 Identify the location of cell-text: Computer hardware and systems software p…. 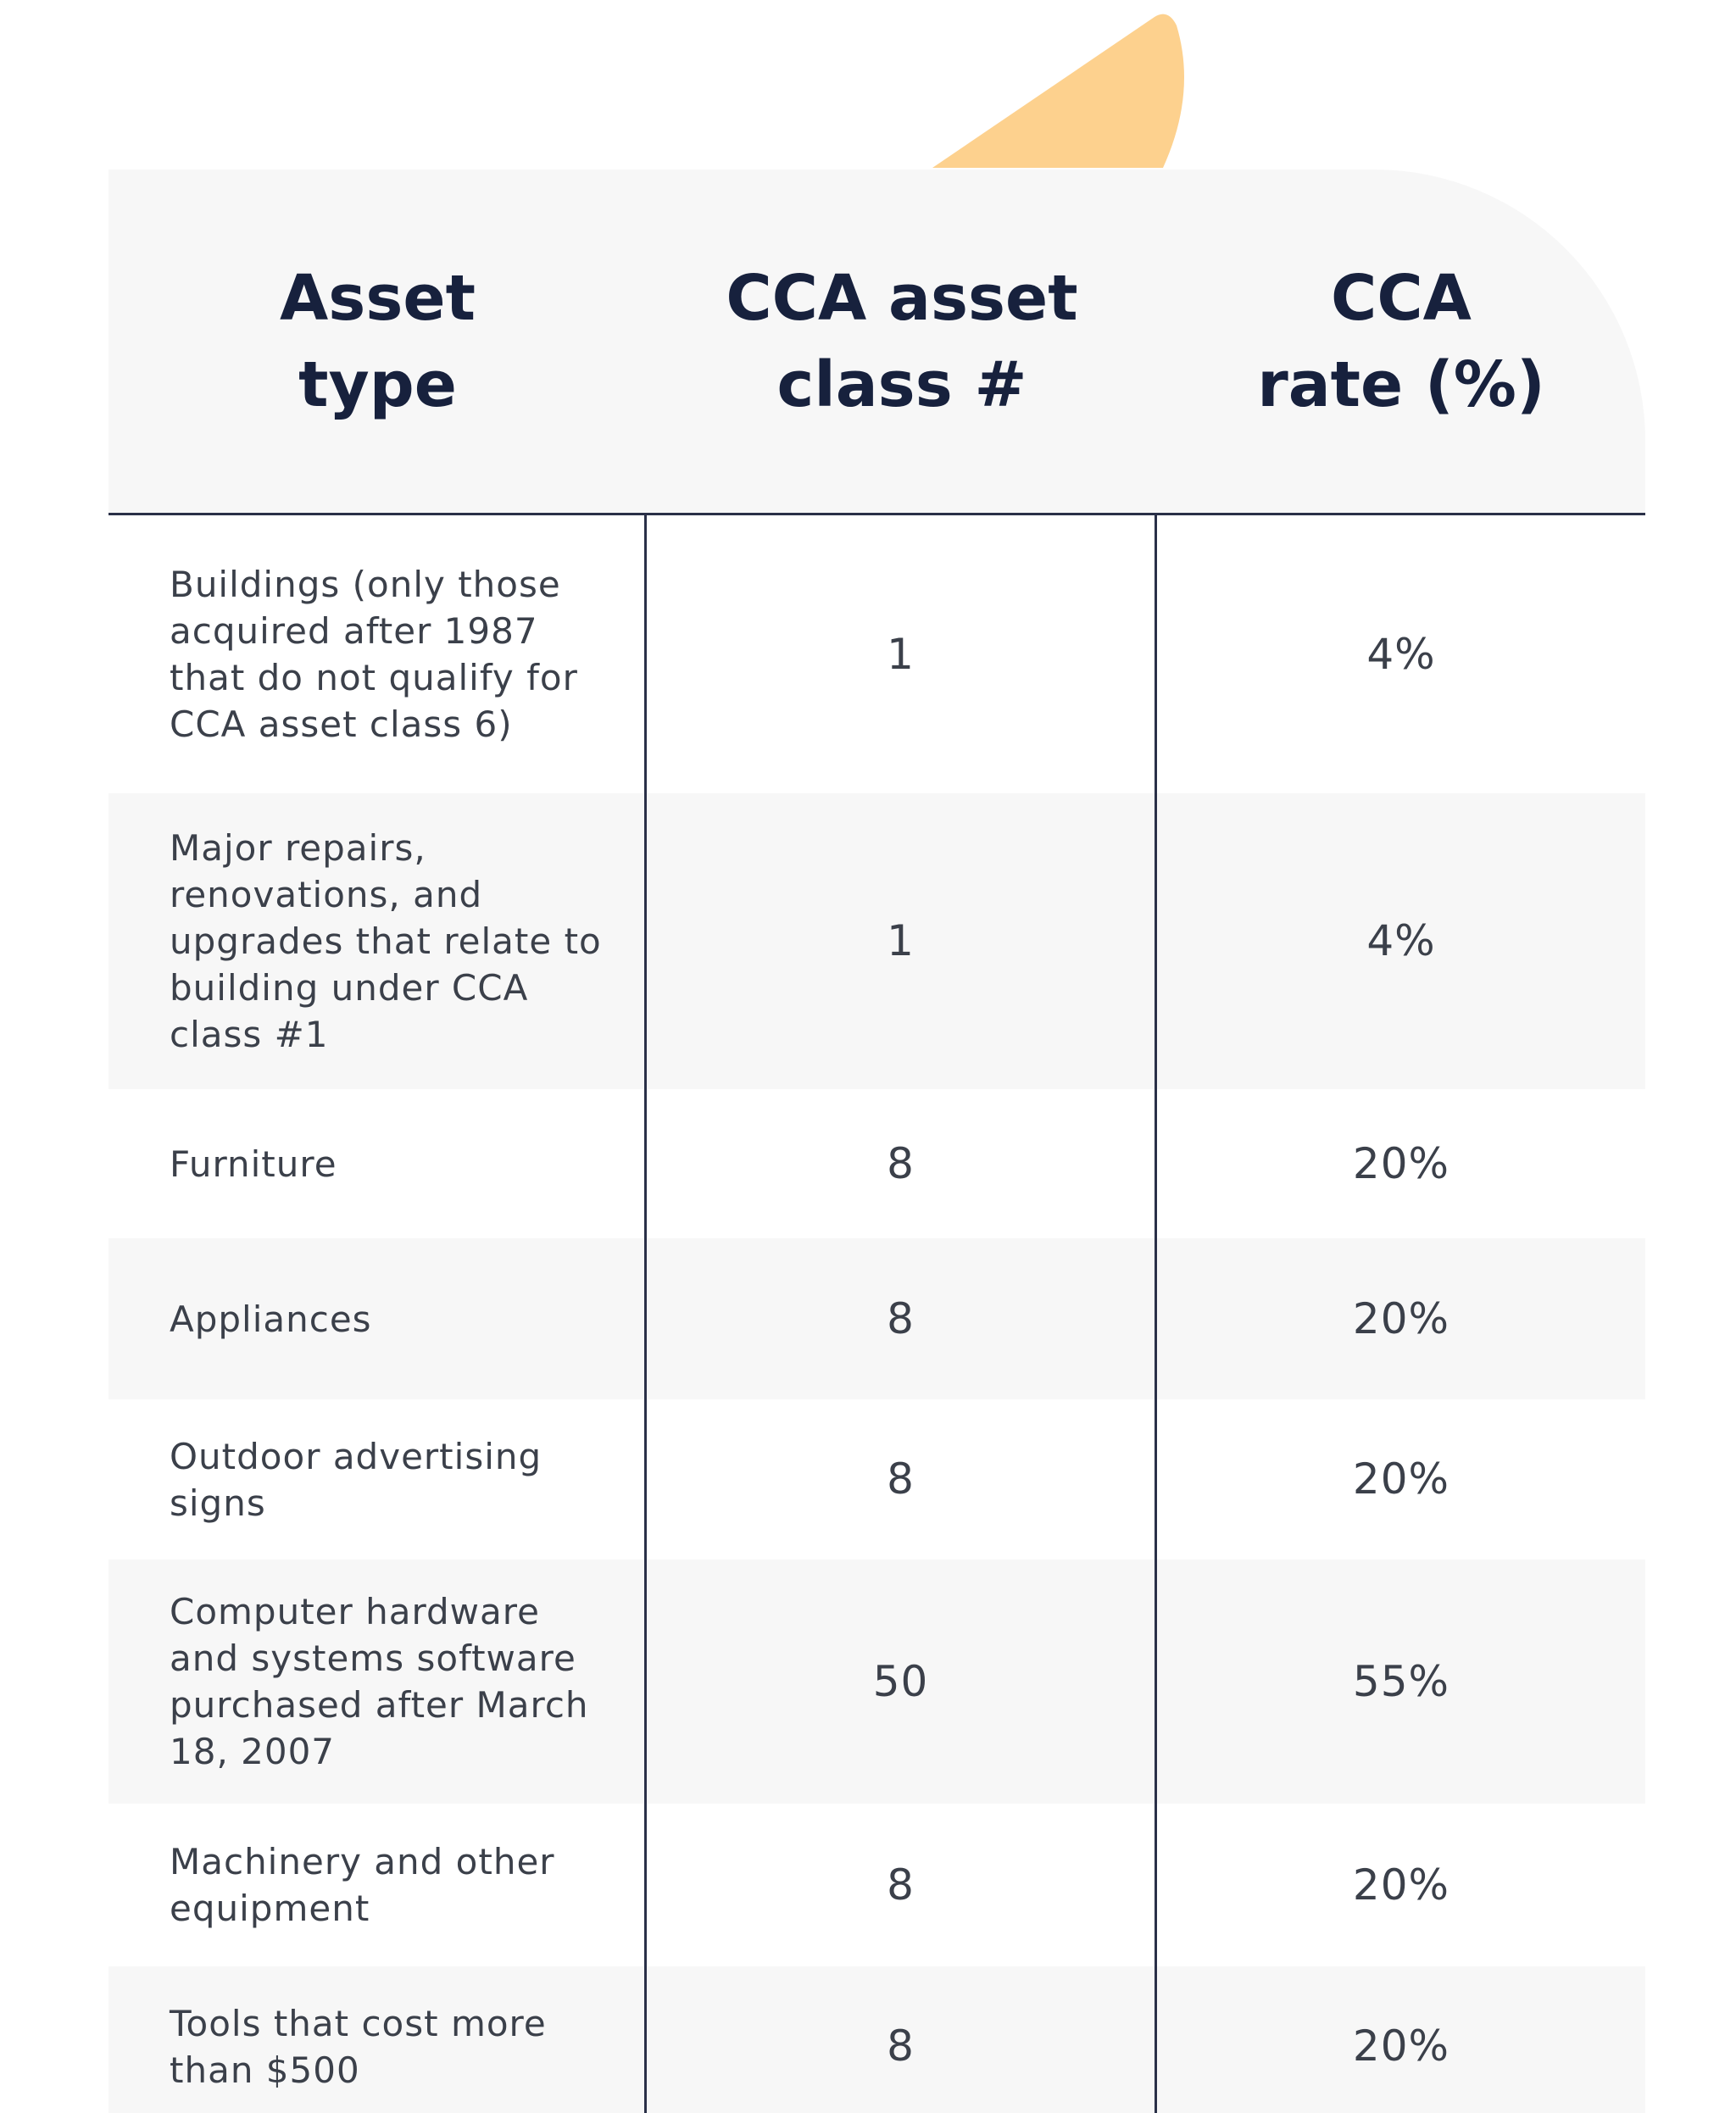
(379, 1681).